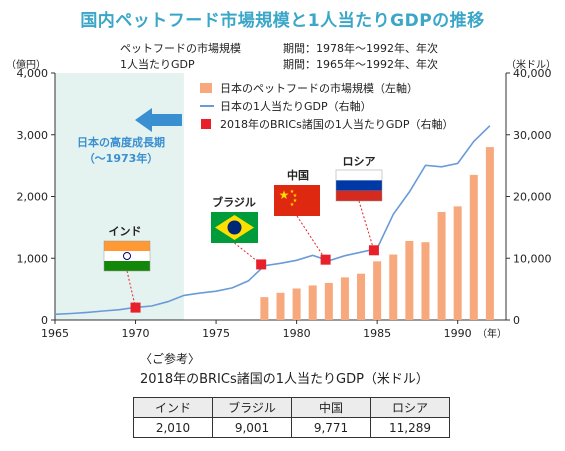 This screenshot has width=565, height=451. I want to click on china-flag-field, so click(297, 200).